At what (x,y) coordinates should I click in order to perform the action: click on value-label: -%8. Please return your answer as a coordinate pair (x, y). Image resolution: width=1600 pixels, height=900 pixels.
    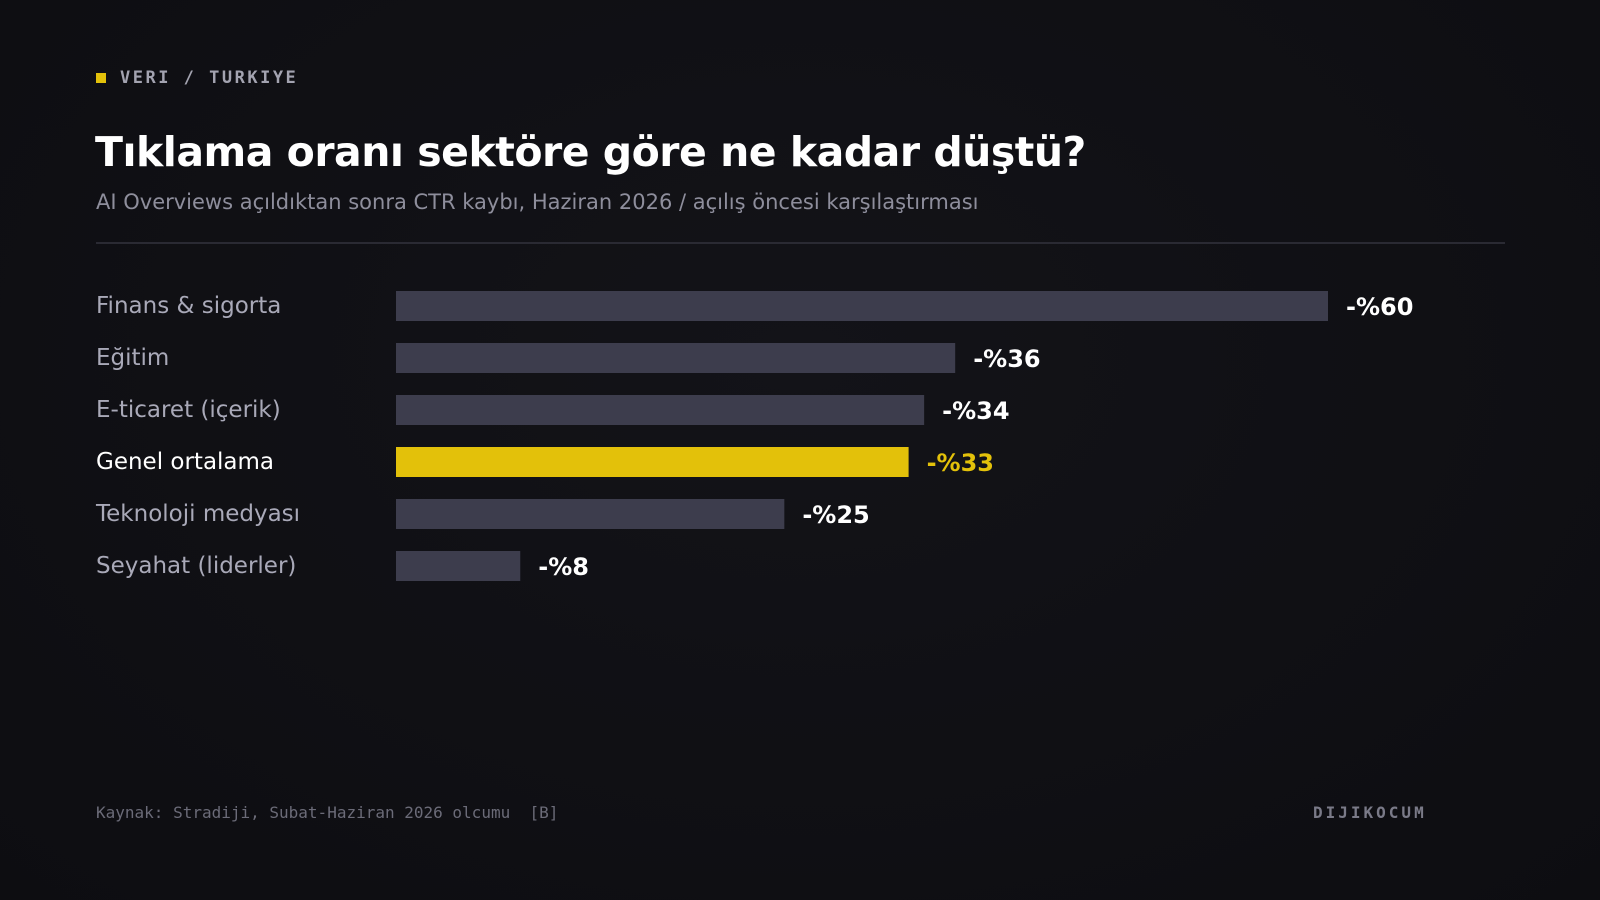
    Looking at the image, I should click on (563, 567).